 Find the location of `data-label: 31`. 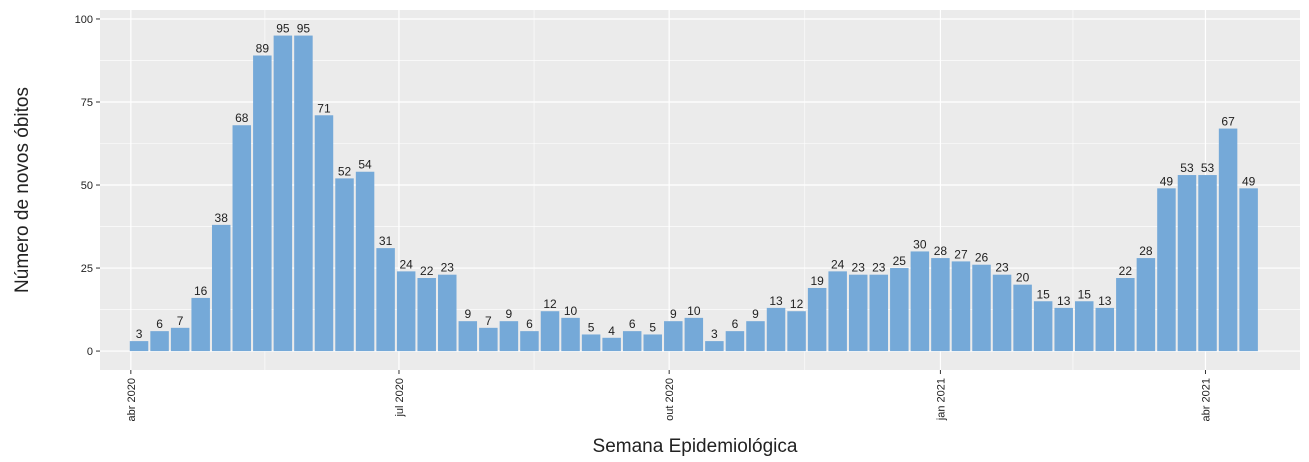

data-label: 31 is located at coordinates (386, 241).